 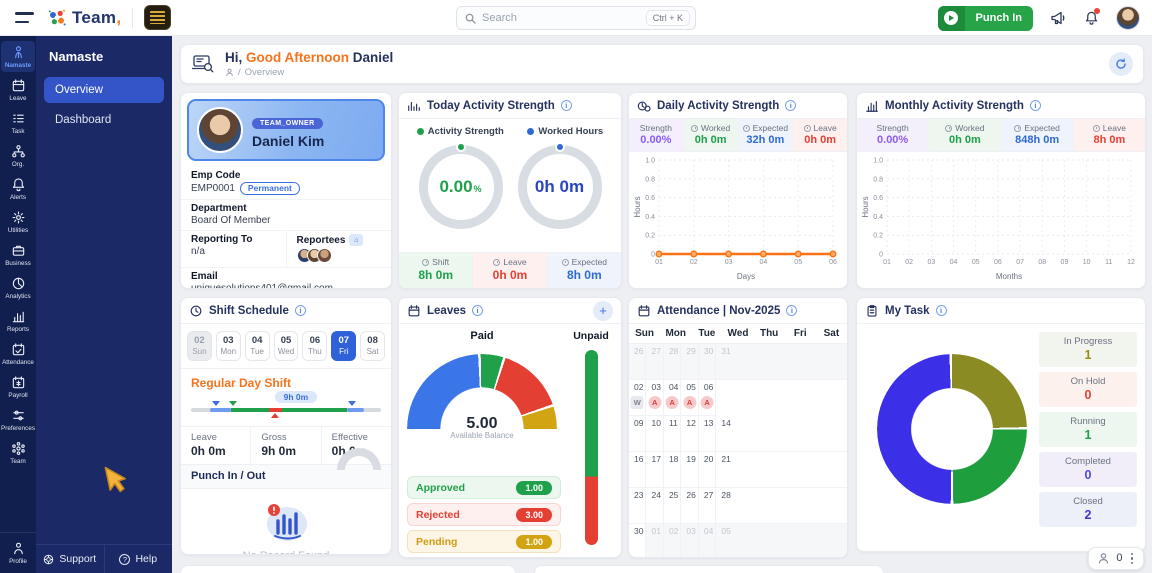 What do you see at coordinates (707, 540) in the screenshot?
I see `calendar-day-04: 04` at bounding box center [707, 540].